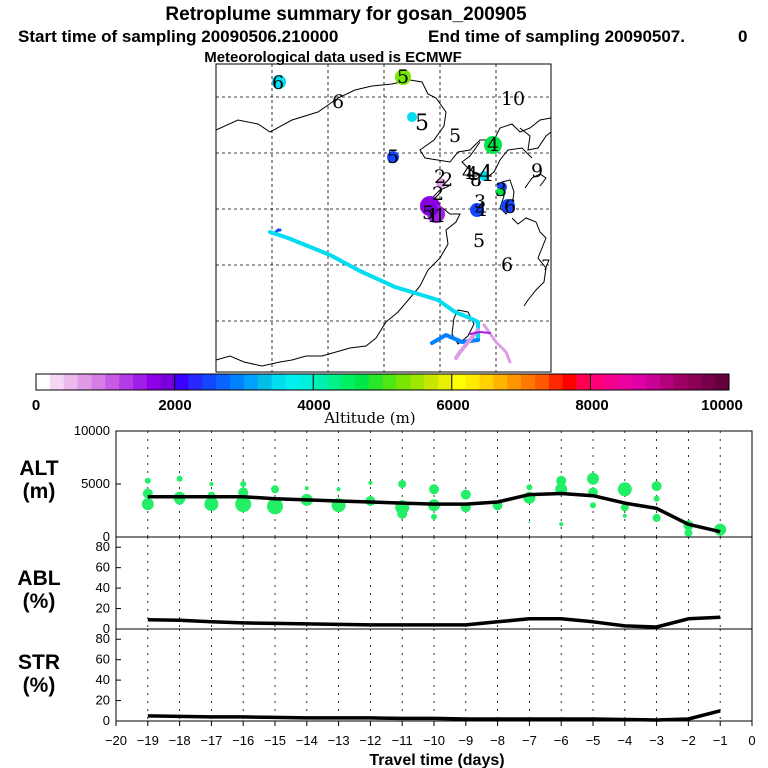 Image resolution: width=768 pixels, height=768 pixels. Describe the element at coordinates (751, 740) in the screenshot. I see `x-tick-label: 0` at that location.